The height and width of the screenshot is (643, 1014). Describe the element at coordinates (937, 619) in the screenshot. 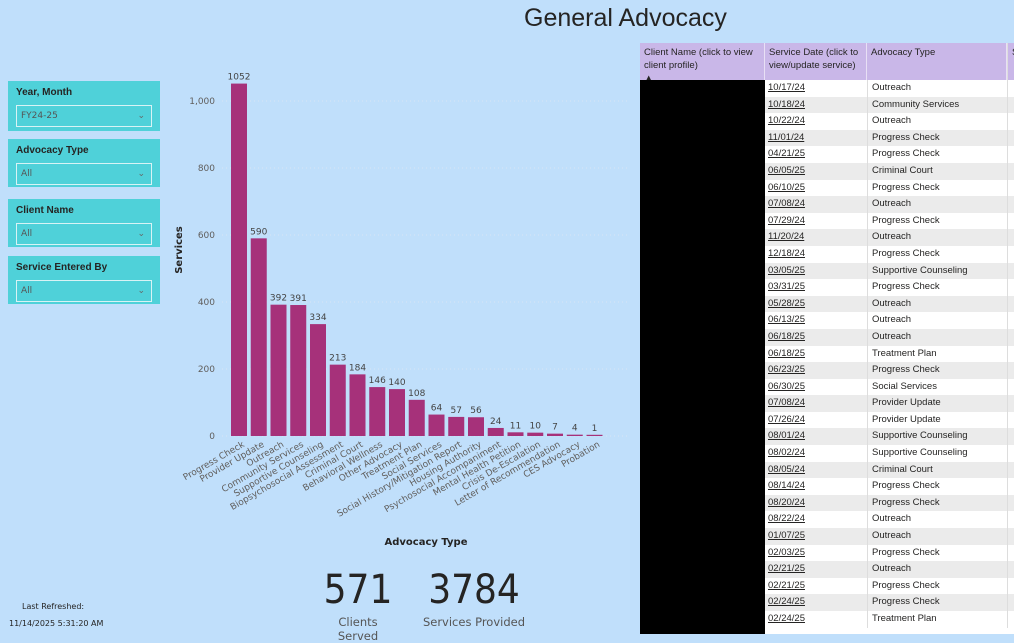

I see `advocacy-type-cell: Treatment Plan` at that location.